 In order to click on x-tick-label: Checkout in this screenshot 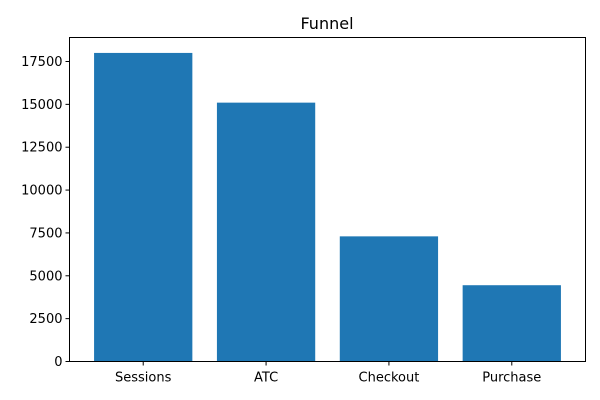, I will do `click(389, 378)`.